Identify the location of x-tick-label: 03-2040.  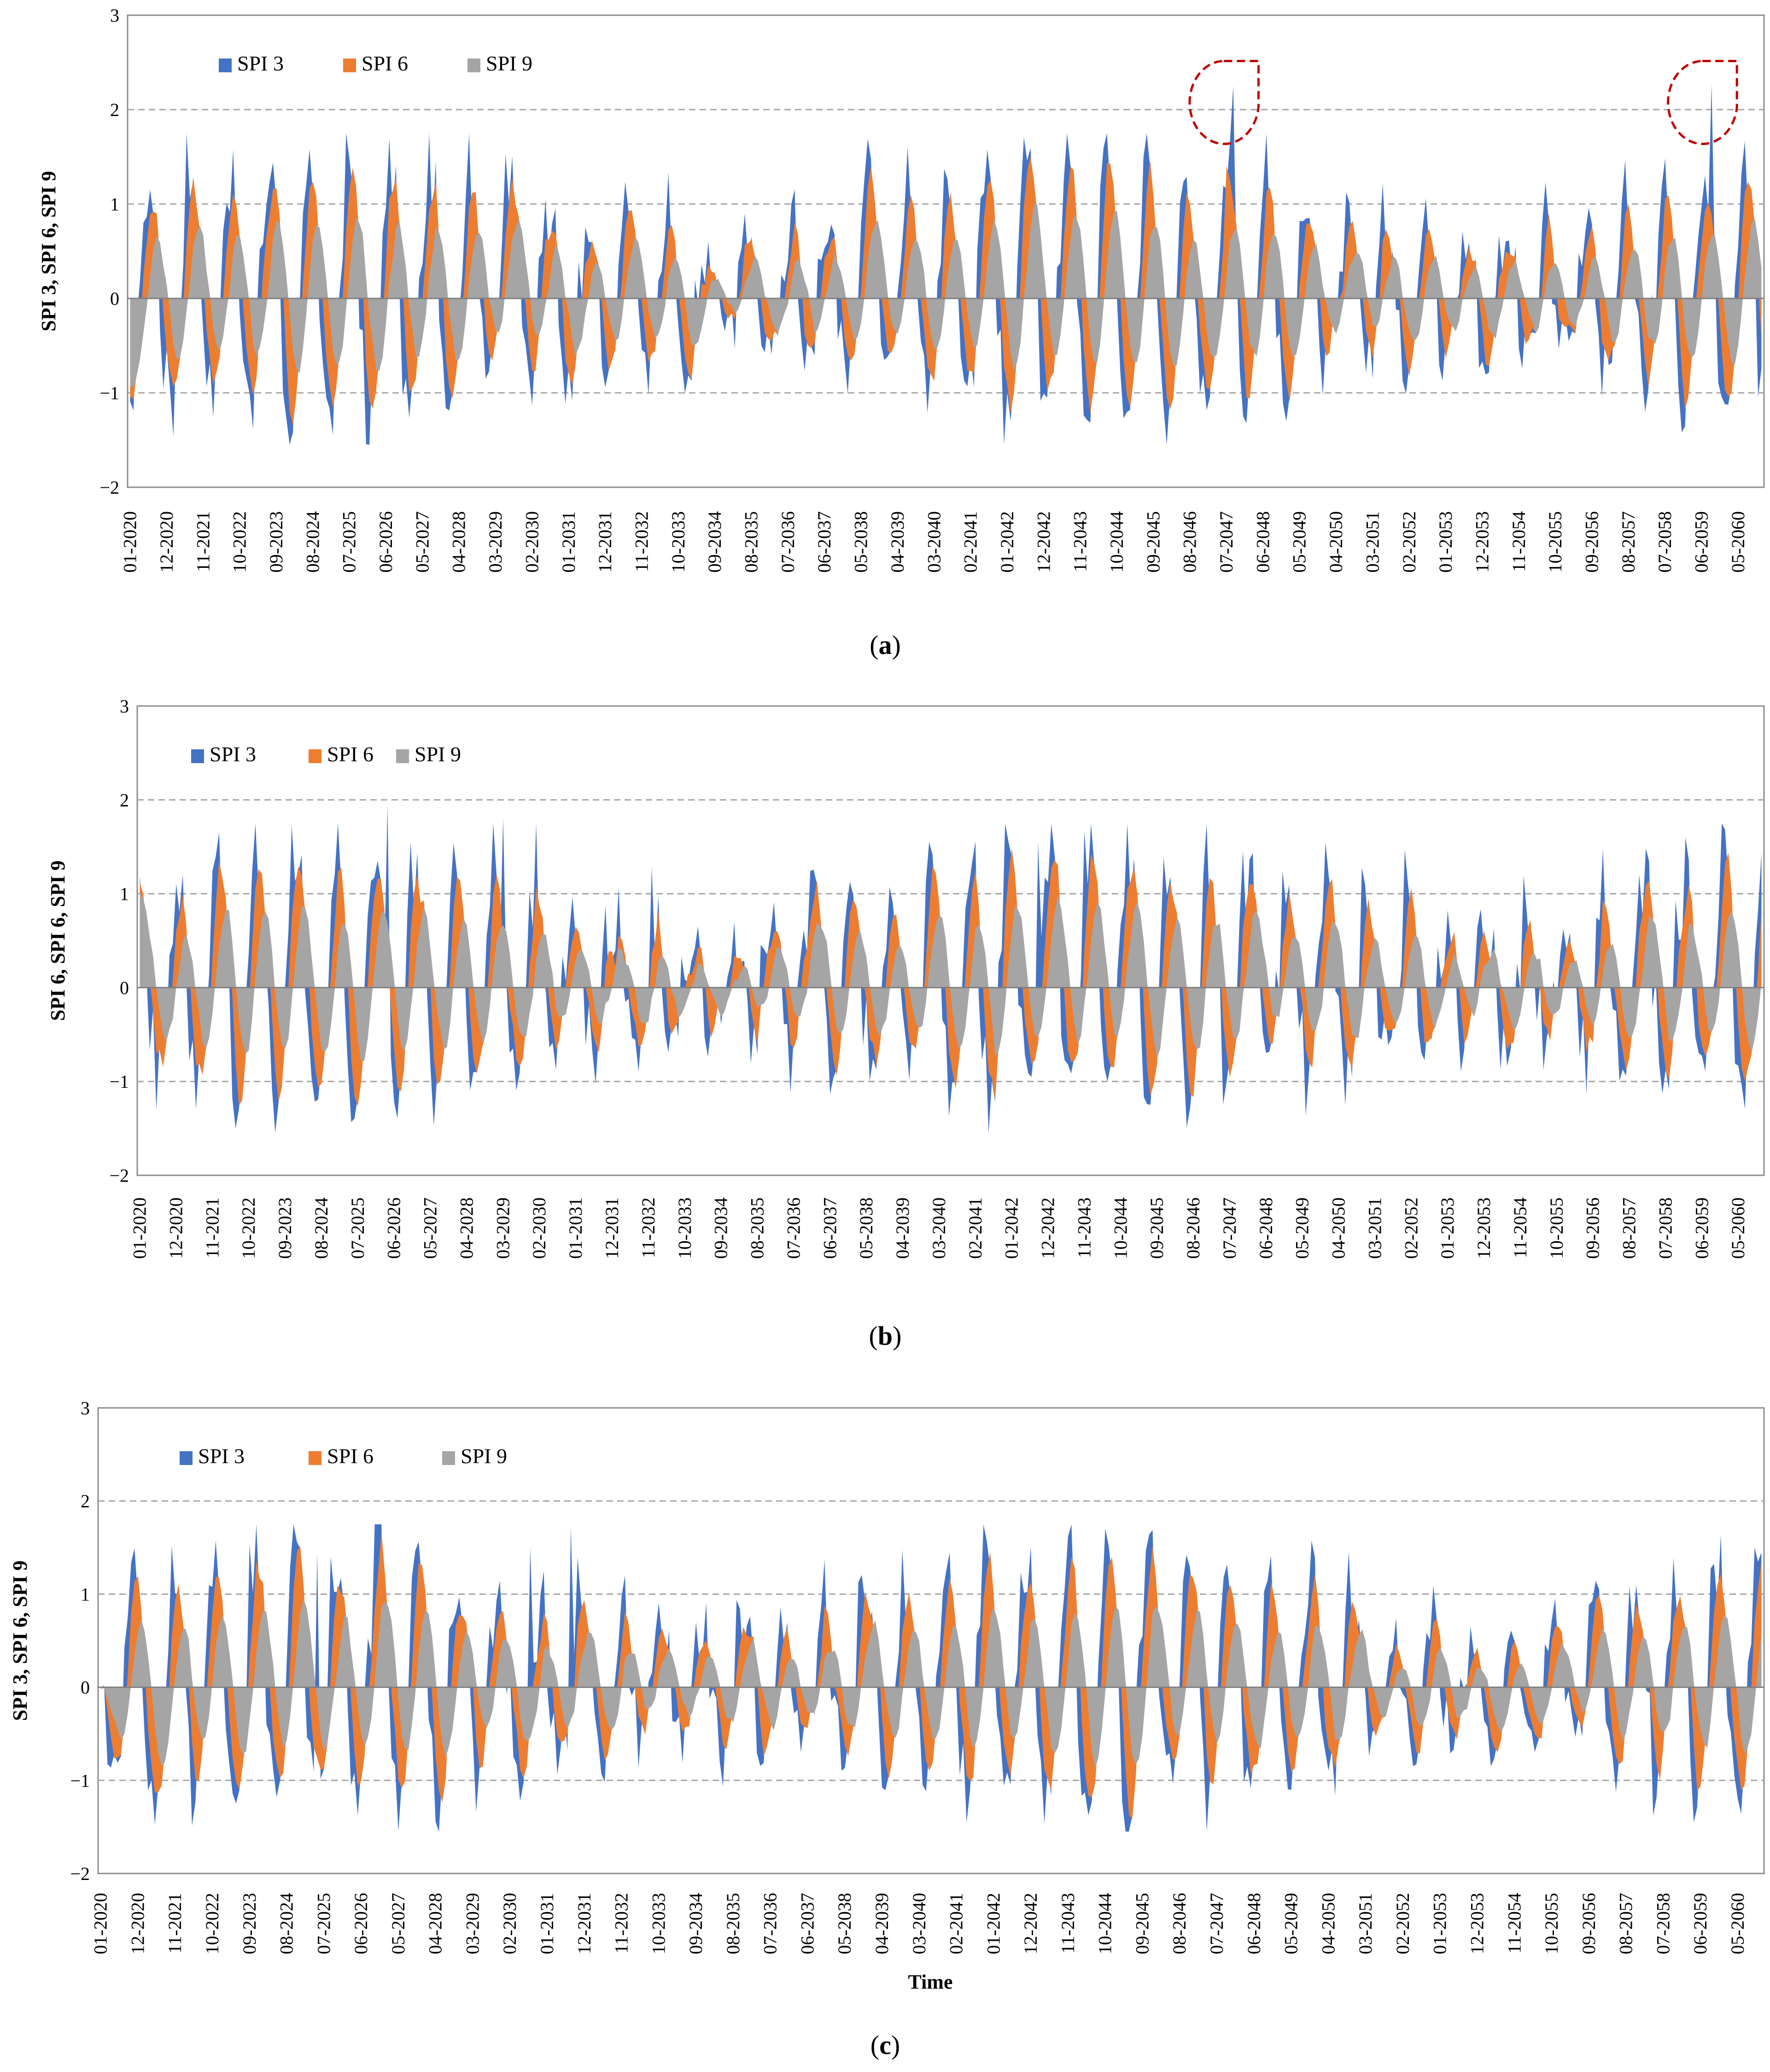
(939, 1228).